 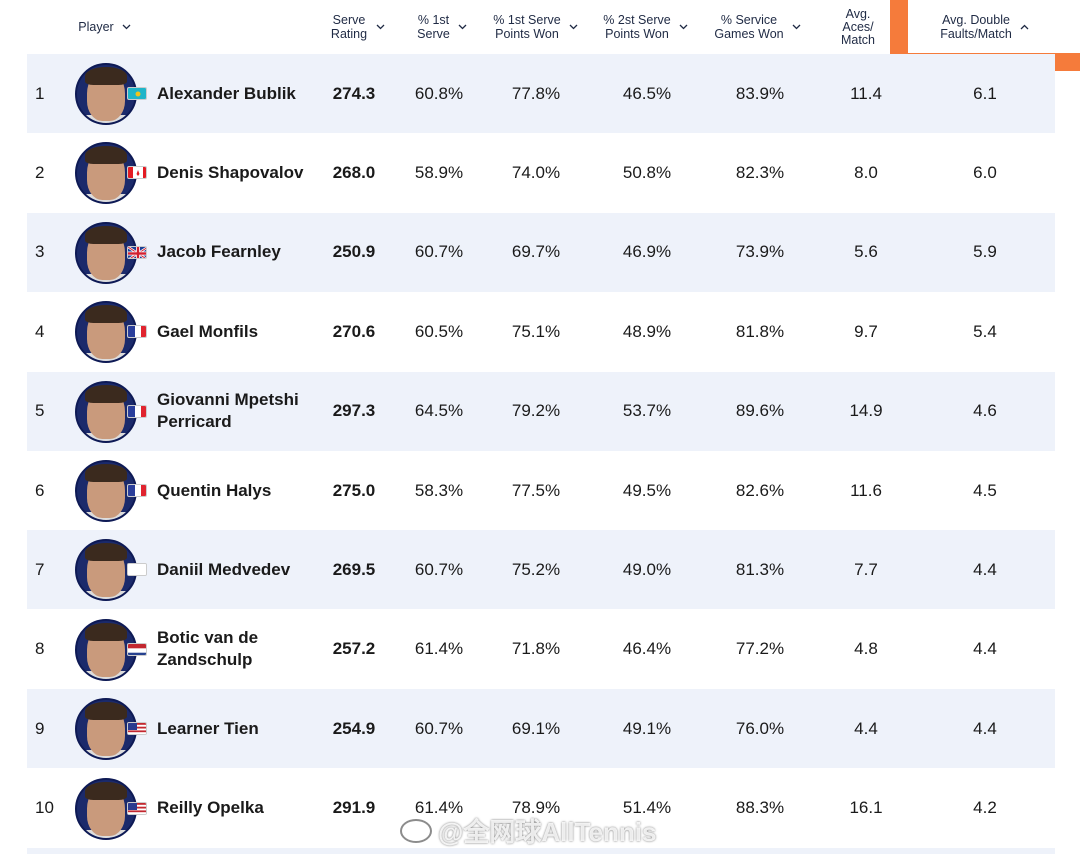 I want to click on header-player: Player, so click(x=105, y=27).